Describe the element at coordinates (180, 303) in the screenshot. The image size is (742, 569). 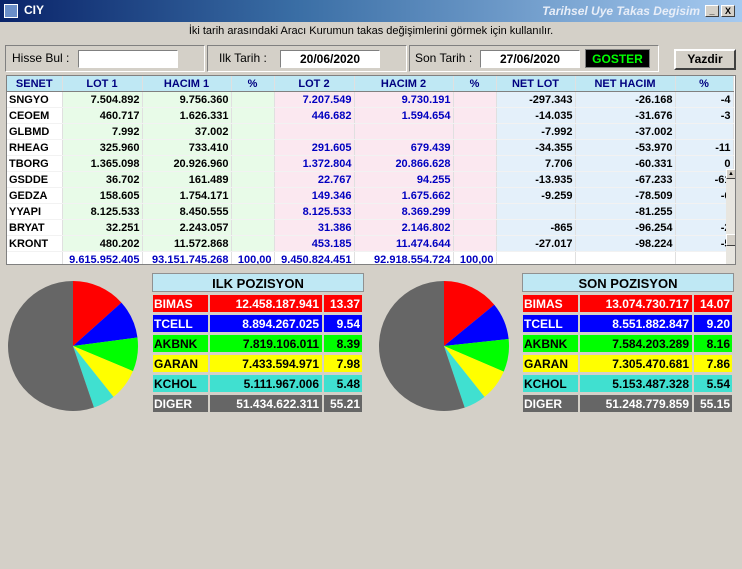
I see `stock-name: BIMAS` at that location.